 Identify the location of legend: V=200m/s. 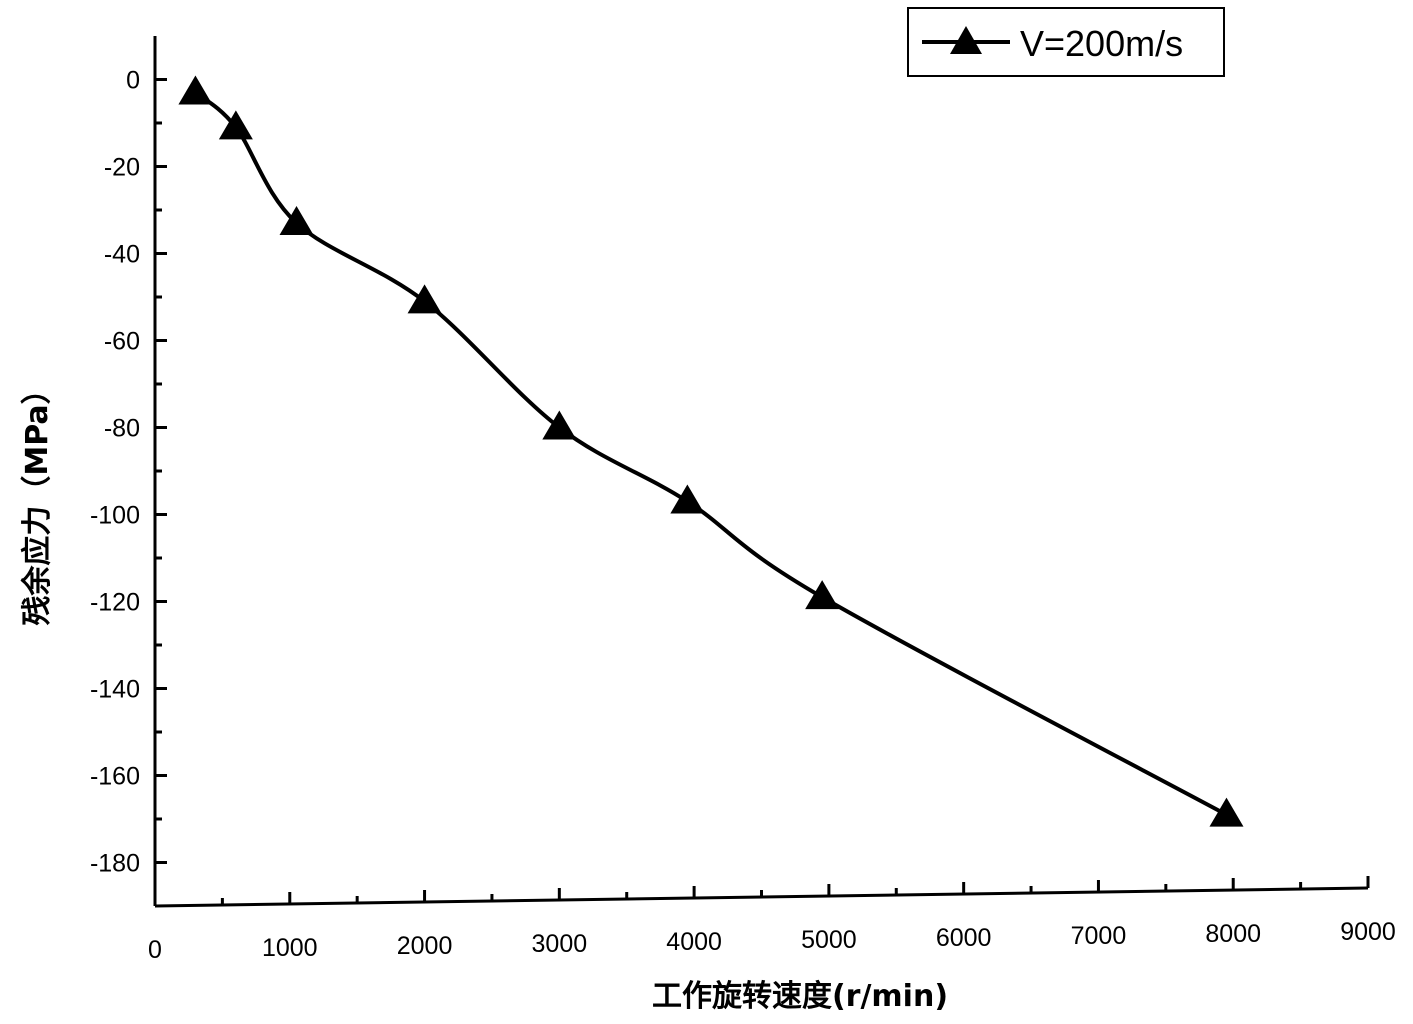
(1066, 42).